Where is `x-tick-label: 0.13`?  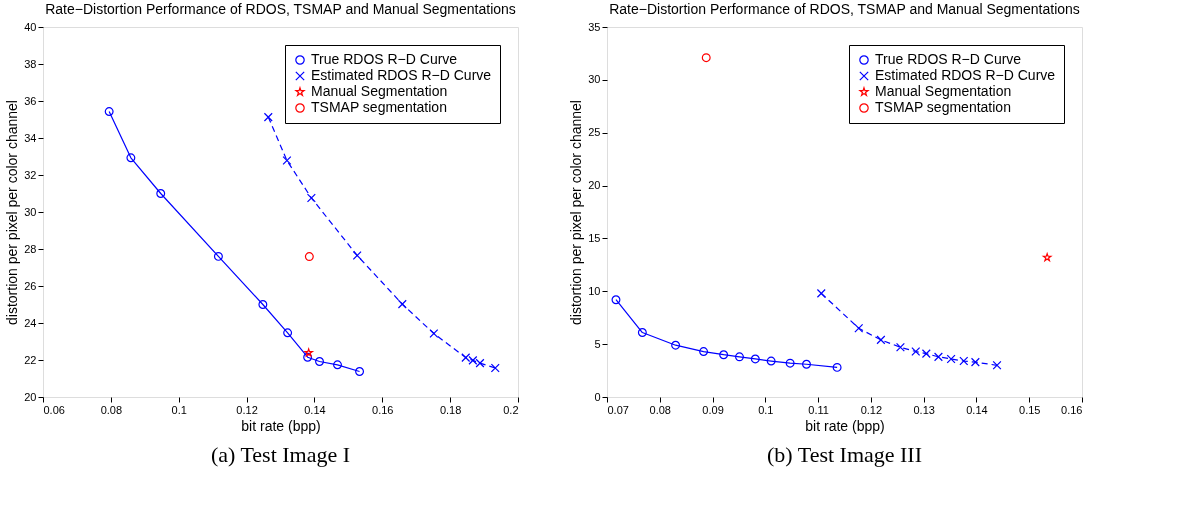
x-tick-label: 0.13 is located at coordinates (924, 409).